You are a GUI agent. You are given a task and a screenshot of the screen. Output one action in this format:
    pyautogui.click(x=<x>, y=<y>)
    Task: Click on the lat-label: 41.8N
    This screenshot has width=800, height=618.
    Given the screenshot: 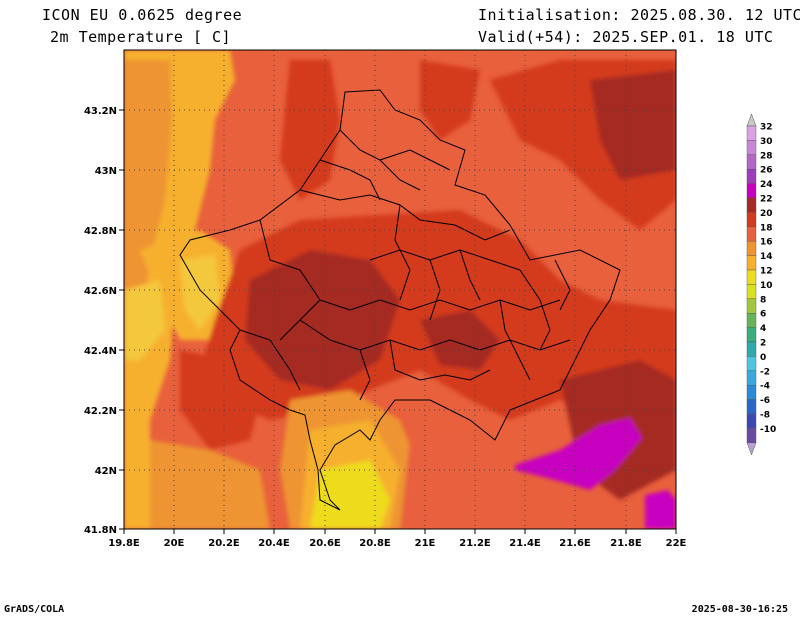 What is the action you would take?
    pyautogui.click(x=100, y=530)
    